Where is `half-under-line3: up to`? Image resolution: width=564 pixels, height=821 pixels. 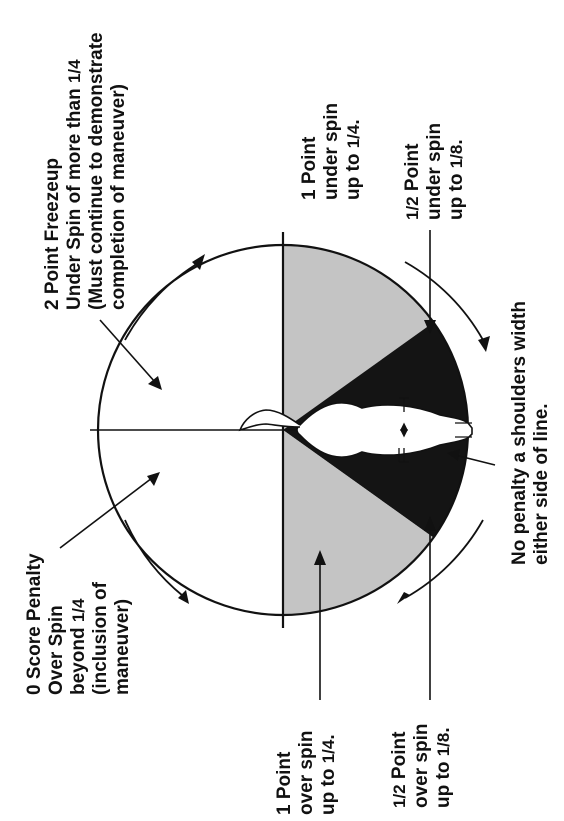 half-under-line3: up to is located at coordinates (456, 197).